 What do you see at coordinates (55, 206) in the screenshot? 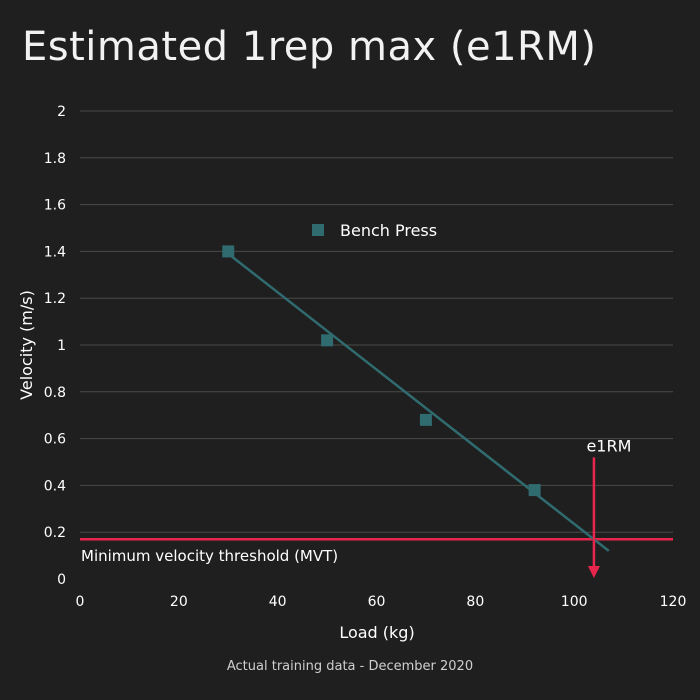
I see `y-tick-label: 1.6` at bounding box center [55, 206].